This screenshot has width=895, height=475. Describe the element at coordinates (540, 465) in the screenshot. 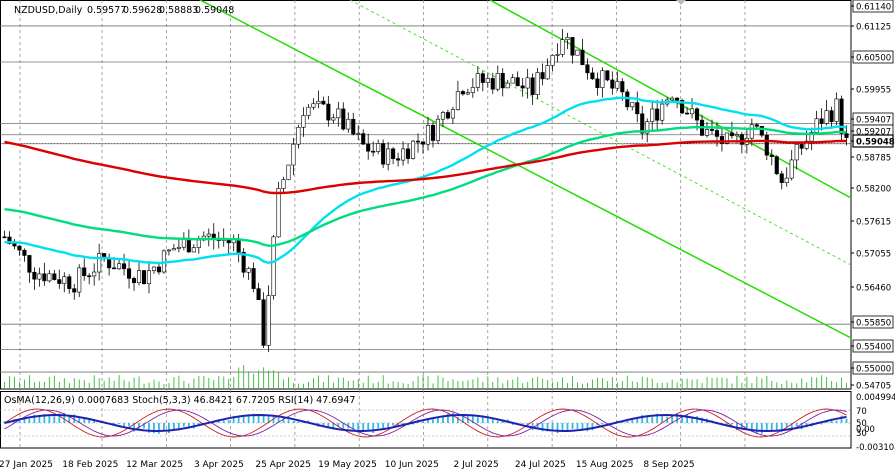

I see `time-tick-label: 24 Jul 2025` at that location.